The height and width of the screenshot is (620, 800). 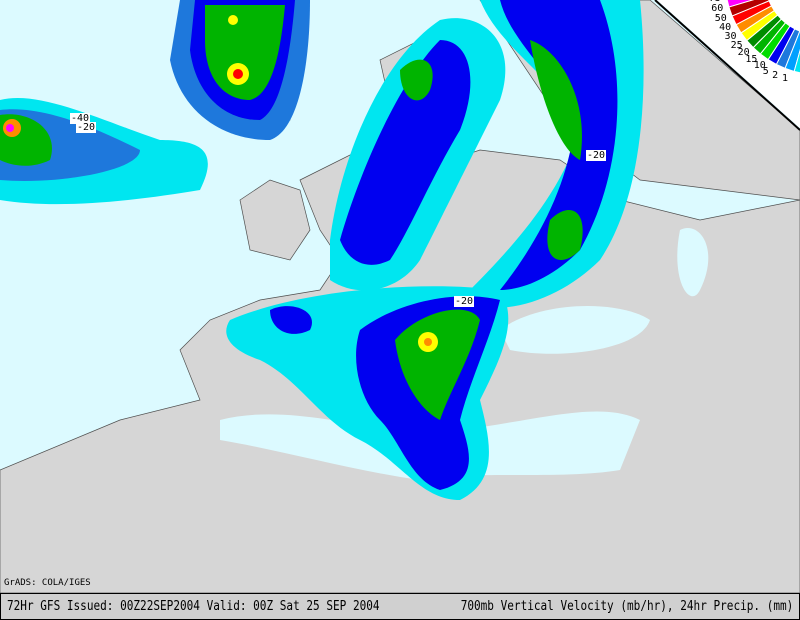 I want to click on color-legend, so click(x=763, y=37).